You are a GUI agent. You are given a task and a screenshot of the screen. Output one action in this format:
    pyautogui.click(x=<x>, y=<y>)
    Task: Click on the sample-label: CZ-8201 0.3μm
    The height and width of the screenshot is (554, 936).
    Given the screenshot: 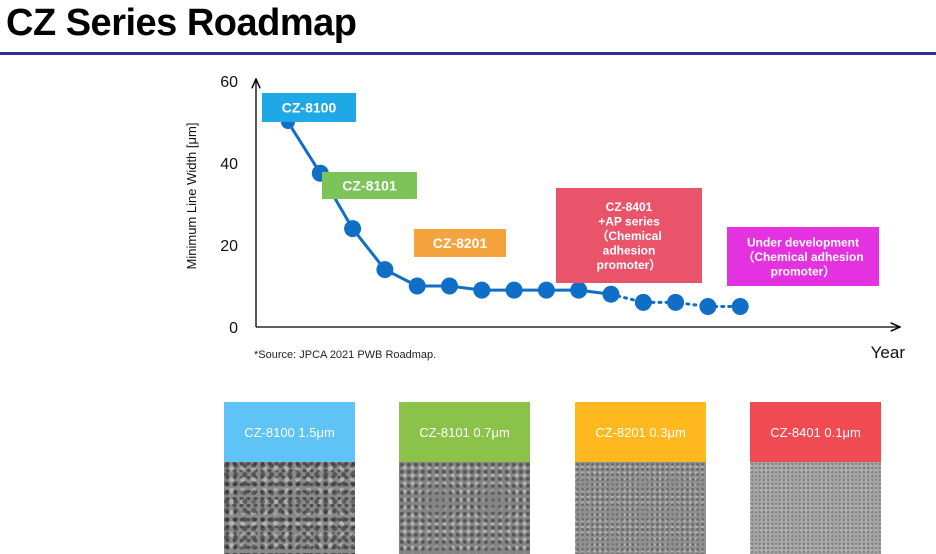 What is the action you would take?
    pyautogui.click(x=640, y=432)
    